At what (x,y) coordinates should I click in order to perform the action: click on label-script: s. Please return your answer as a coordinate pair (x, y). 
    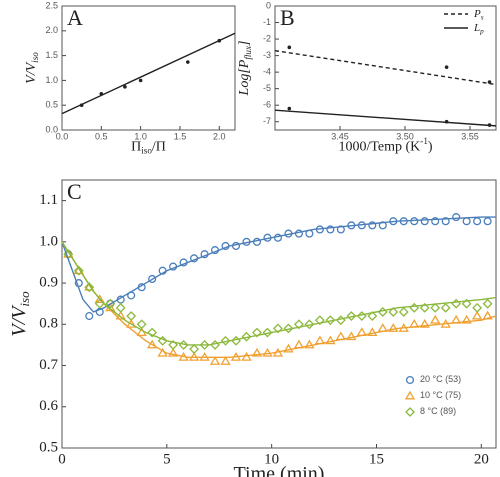
    Looking at the image, I should click on (482, 17).